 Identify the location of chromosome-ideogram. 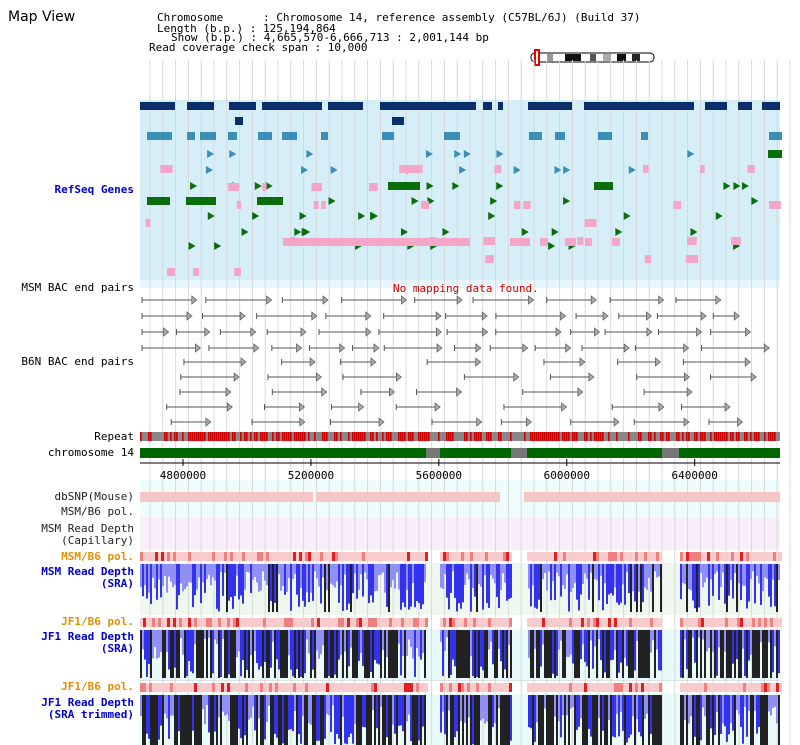
(592, 57).